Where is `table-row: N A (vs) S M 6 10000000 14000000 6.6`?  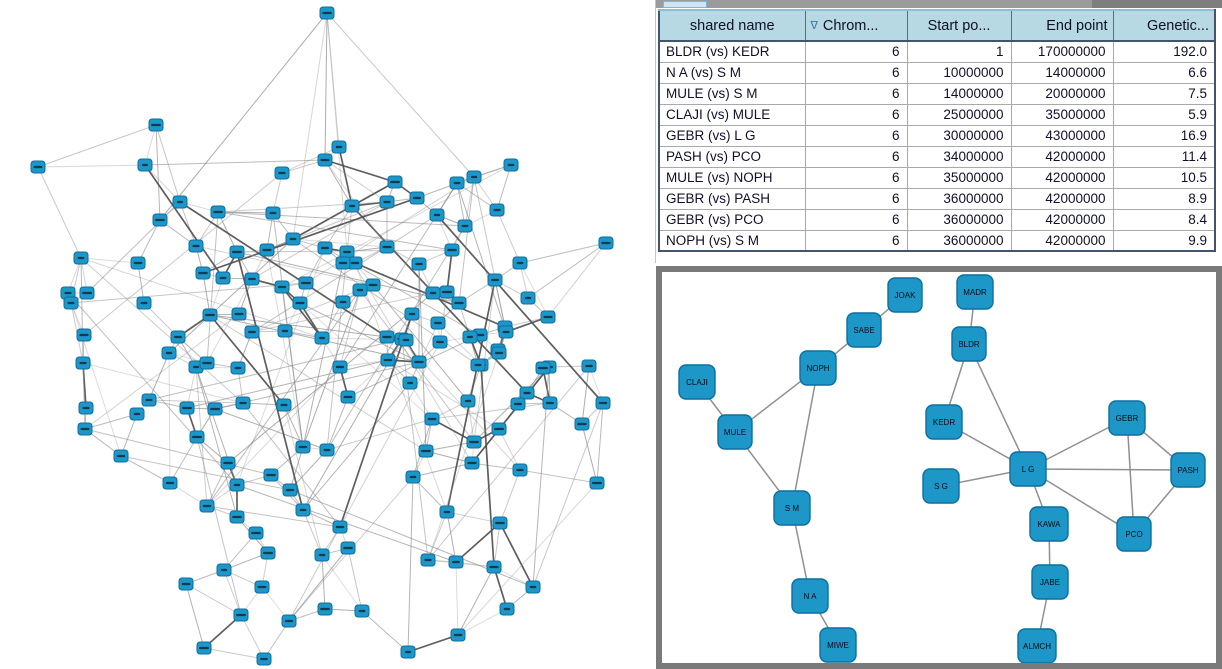 table-row: N A (vs) S M 6 10000000 14000000 6.6 is located at coordinates (937, 72).